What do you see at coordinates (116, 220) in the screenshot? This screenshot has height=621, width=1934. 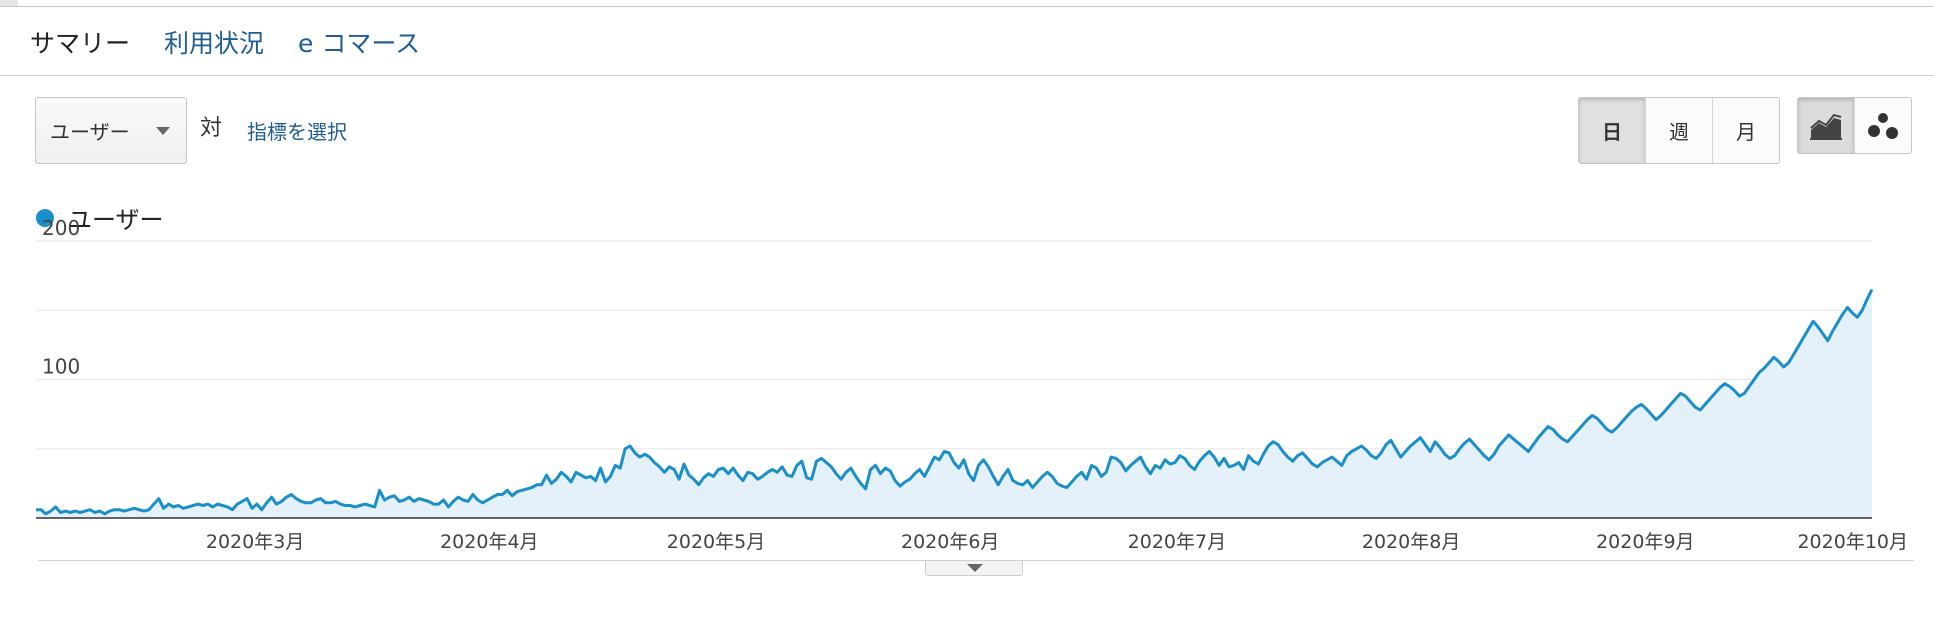 I see `legend-label: ユーザー` at bounding box center [116, 220].